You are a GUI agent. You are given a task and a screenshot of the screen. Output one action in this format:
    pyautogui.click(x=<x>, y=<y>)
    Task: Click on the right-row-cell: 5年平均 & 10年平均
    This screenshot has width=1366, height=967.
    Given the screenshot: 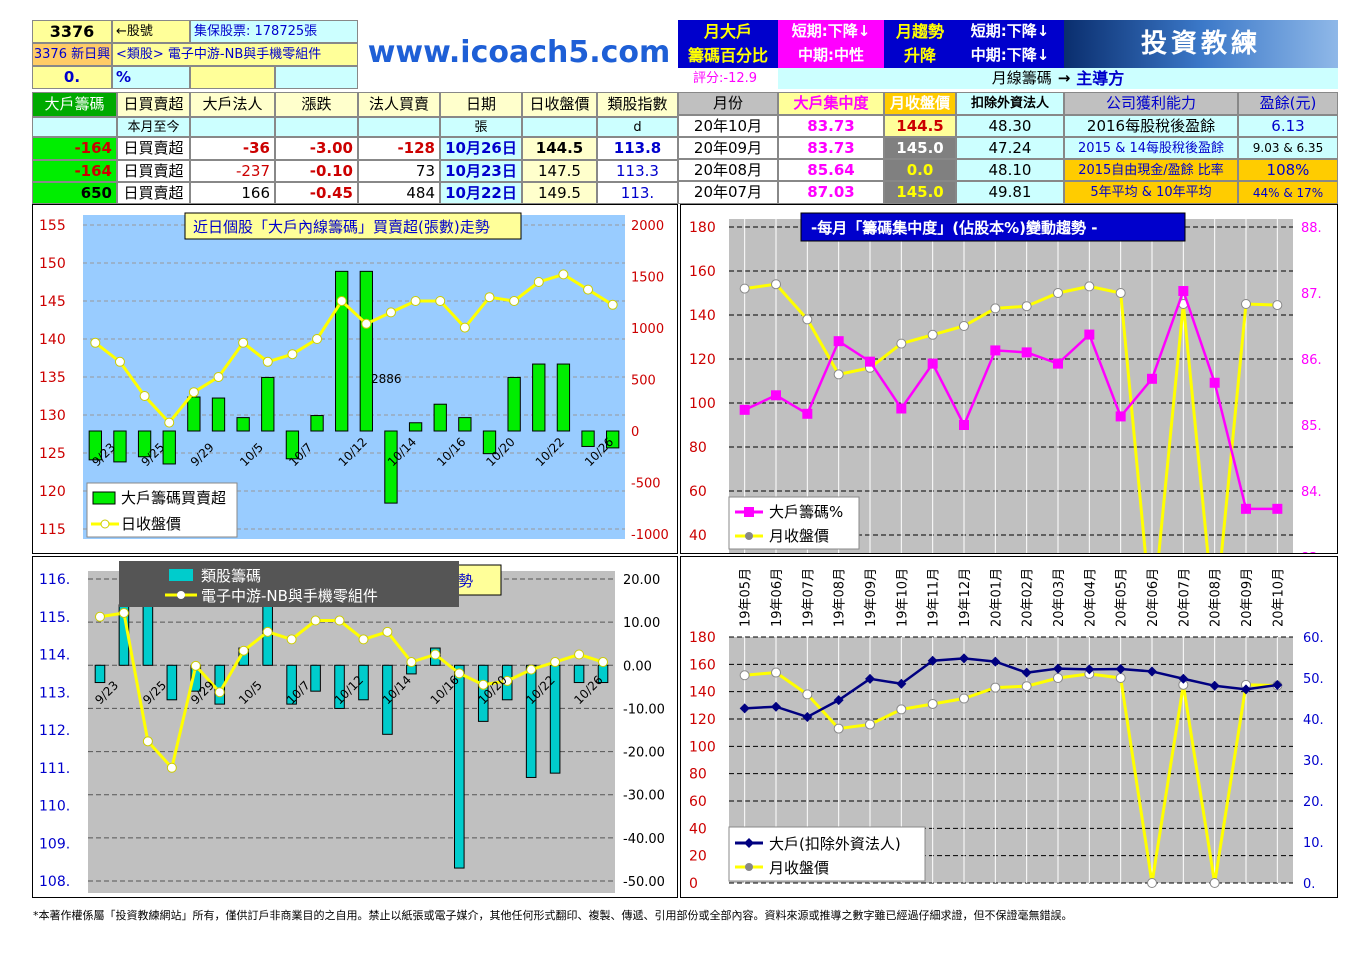 What is the action you would take?
    pyautogui.click(x=1151, y=192)
    